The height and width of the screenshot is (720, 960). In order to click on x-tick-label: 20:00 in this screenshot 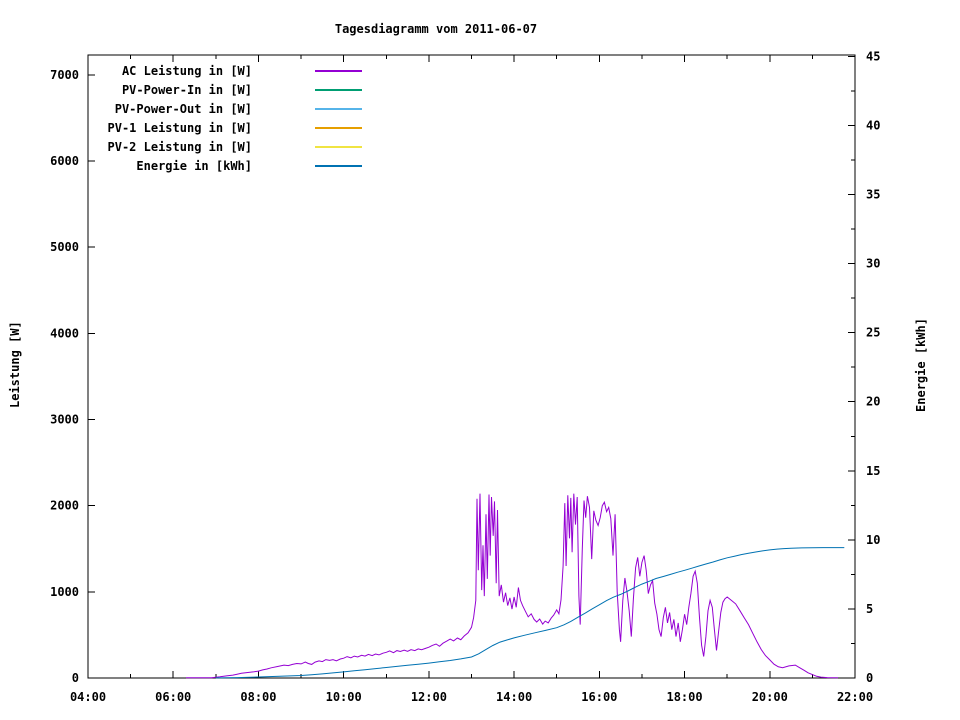, I will do `click(770, 697)`.